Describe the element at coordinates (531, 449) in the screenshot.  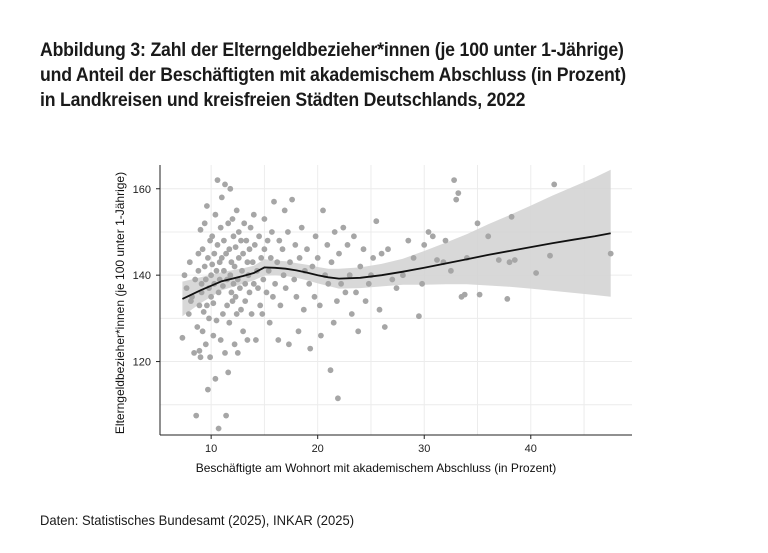
I see `x-tick-label: 40` at that location.